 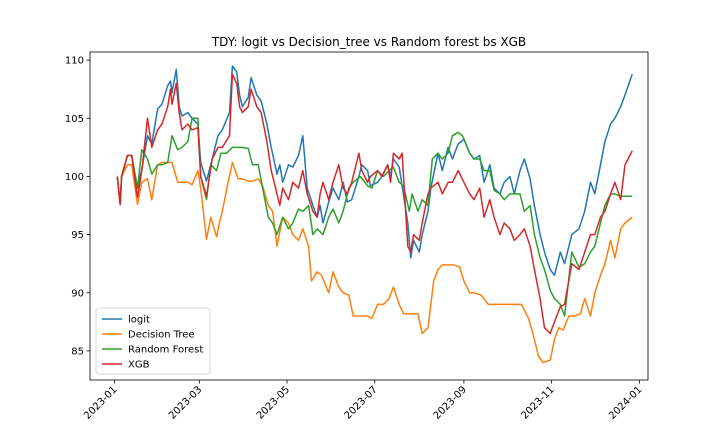 What do you see at coordinates (77, 235) in the screenshot?
I see `y-tick-label: 95` at bounding box center [77, 235].